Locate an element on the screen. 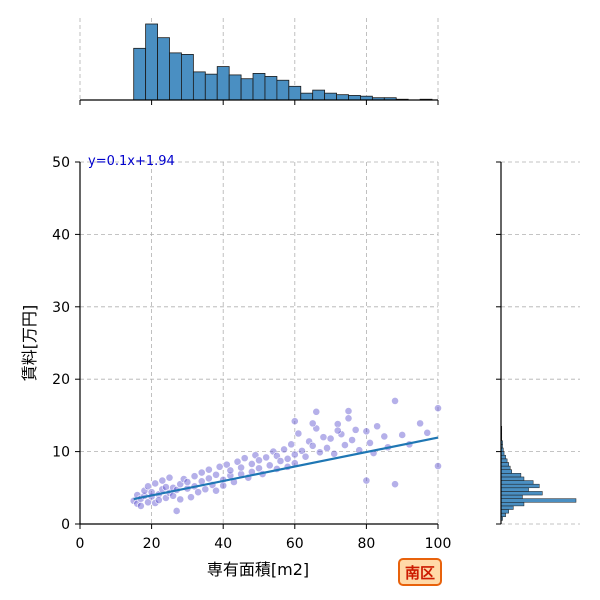  x-tick-label: 20 is located at coordinates (152, 544).